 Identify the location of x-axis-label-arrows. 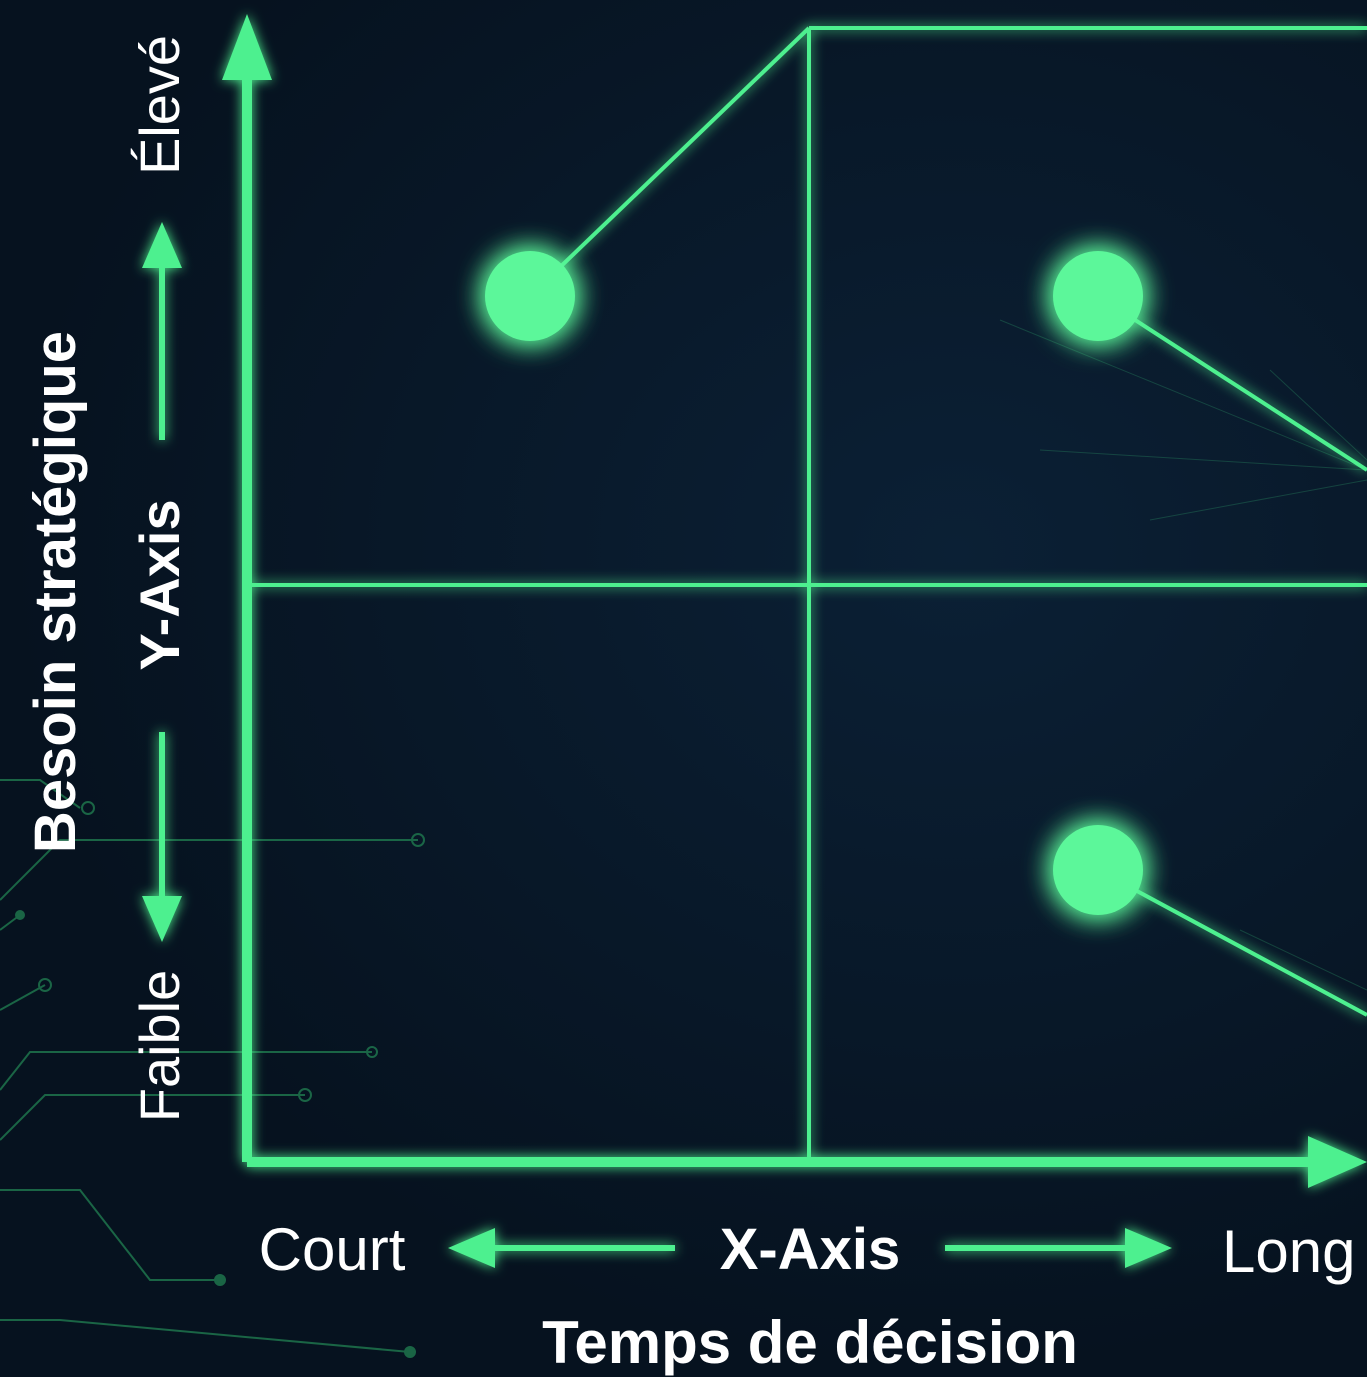
(810, 1248).